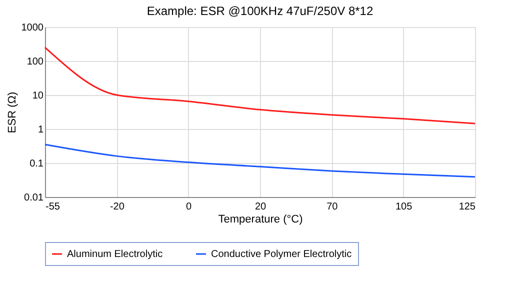 Image resolution: width=512 pixels, height=292 pixels. I want to click on y-tick-label: 0.1, so click(37, 164).